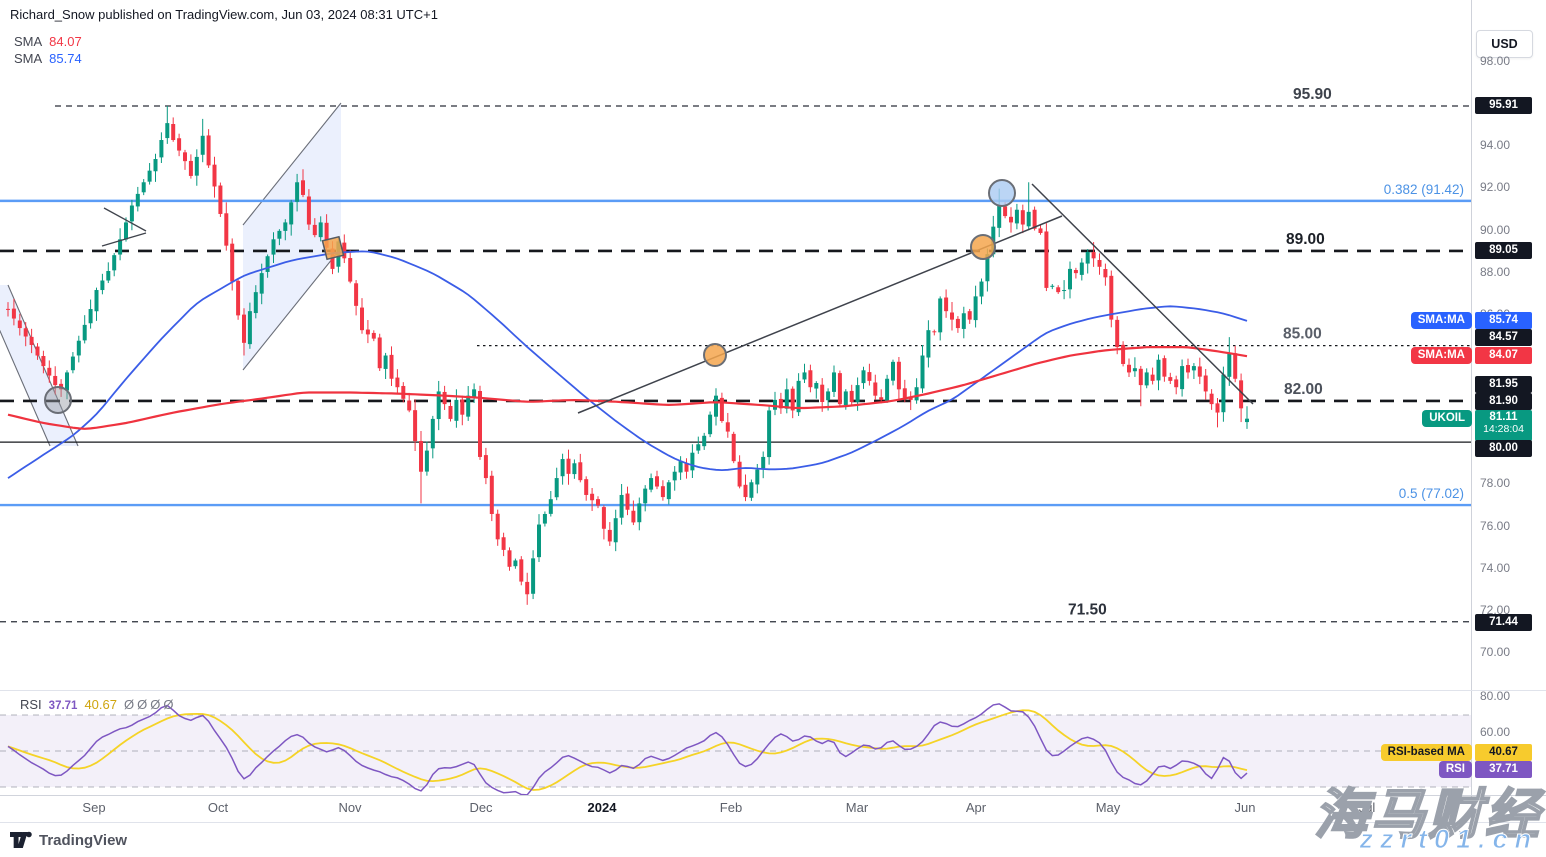  I want to click on tradingview-brand-text: TradingView, so click(83, 840).